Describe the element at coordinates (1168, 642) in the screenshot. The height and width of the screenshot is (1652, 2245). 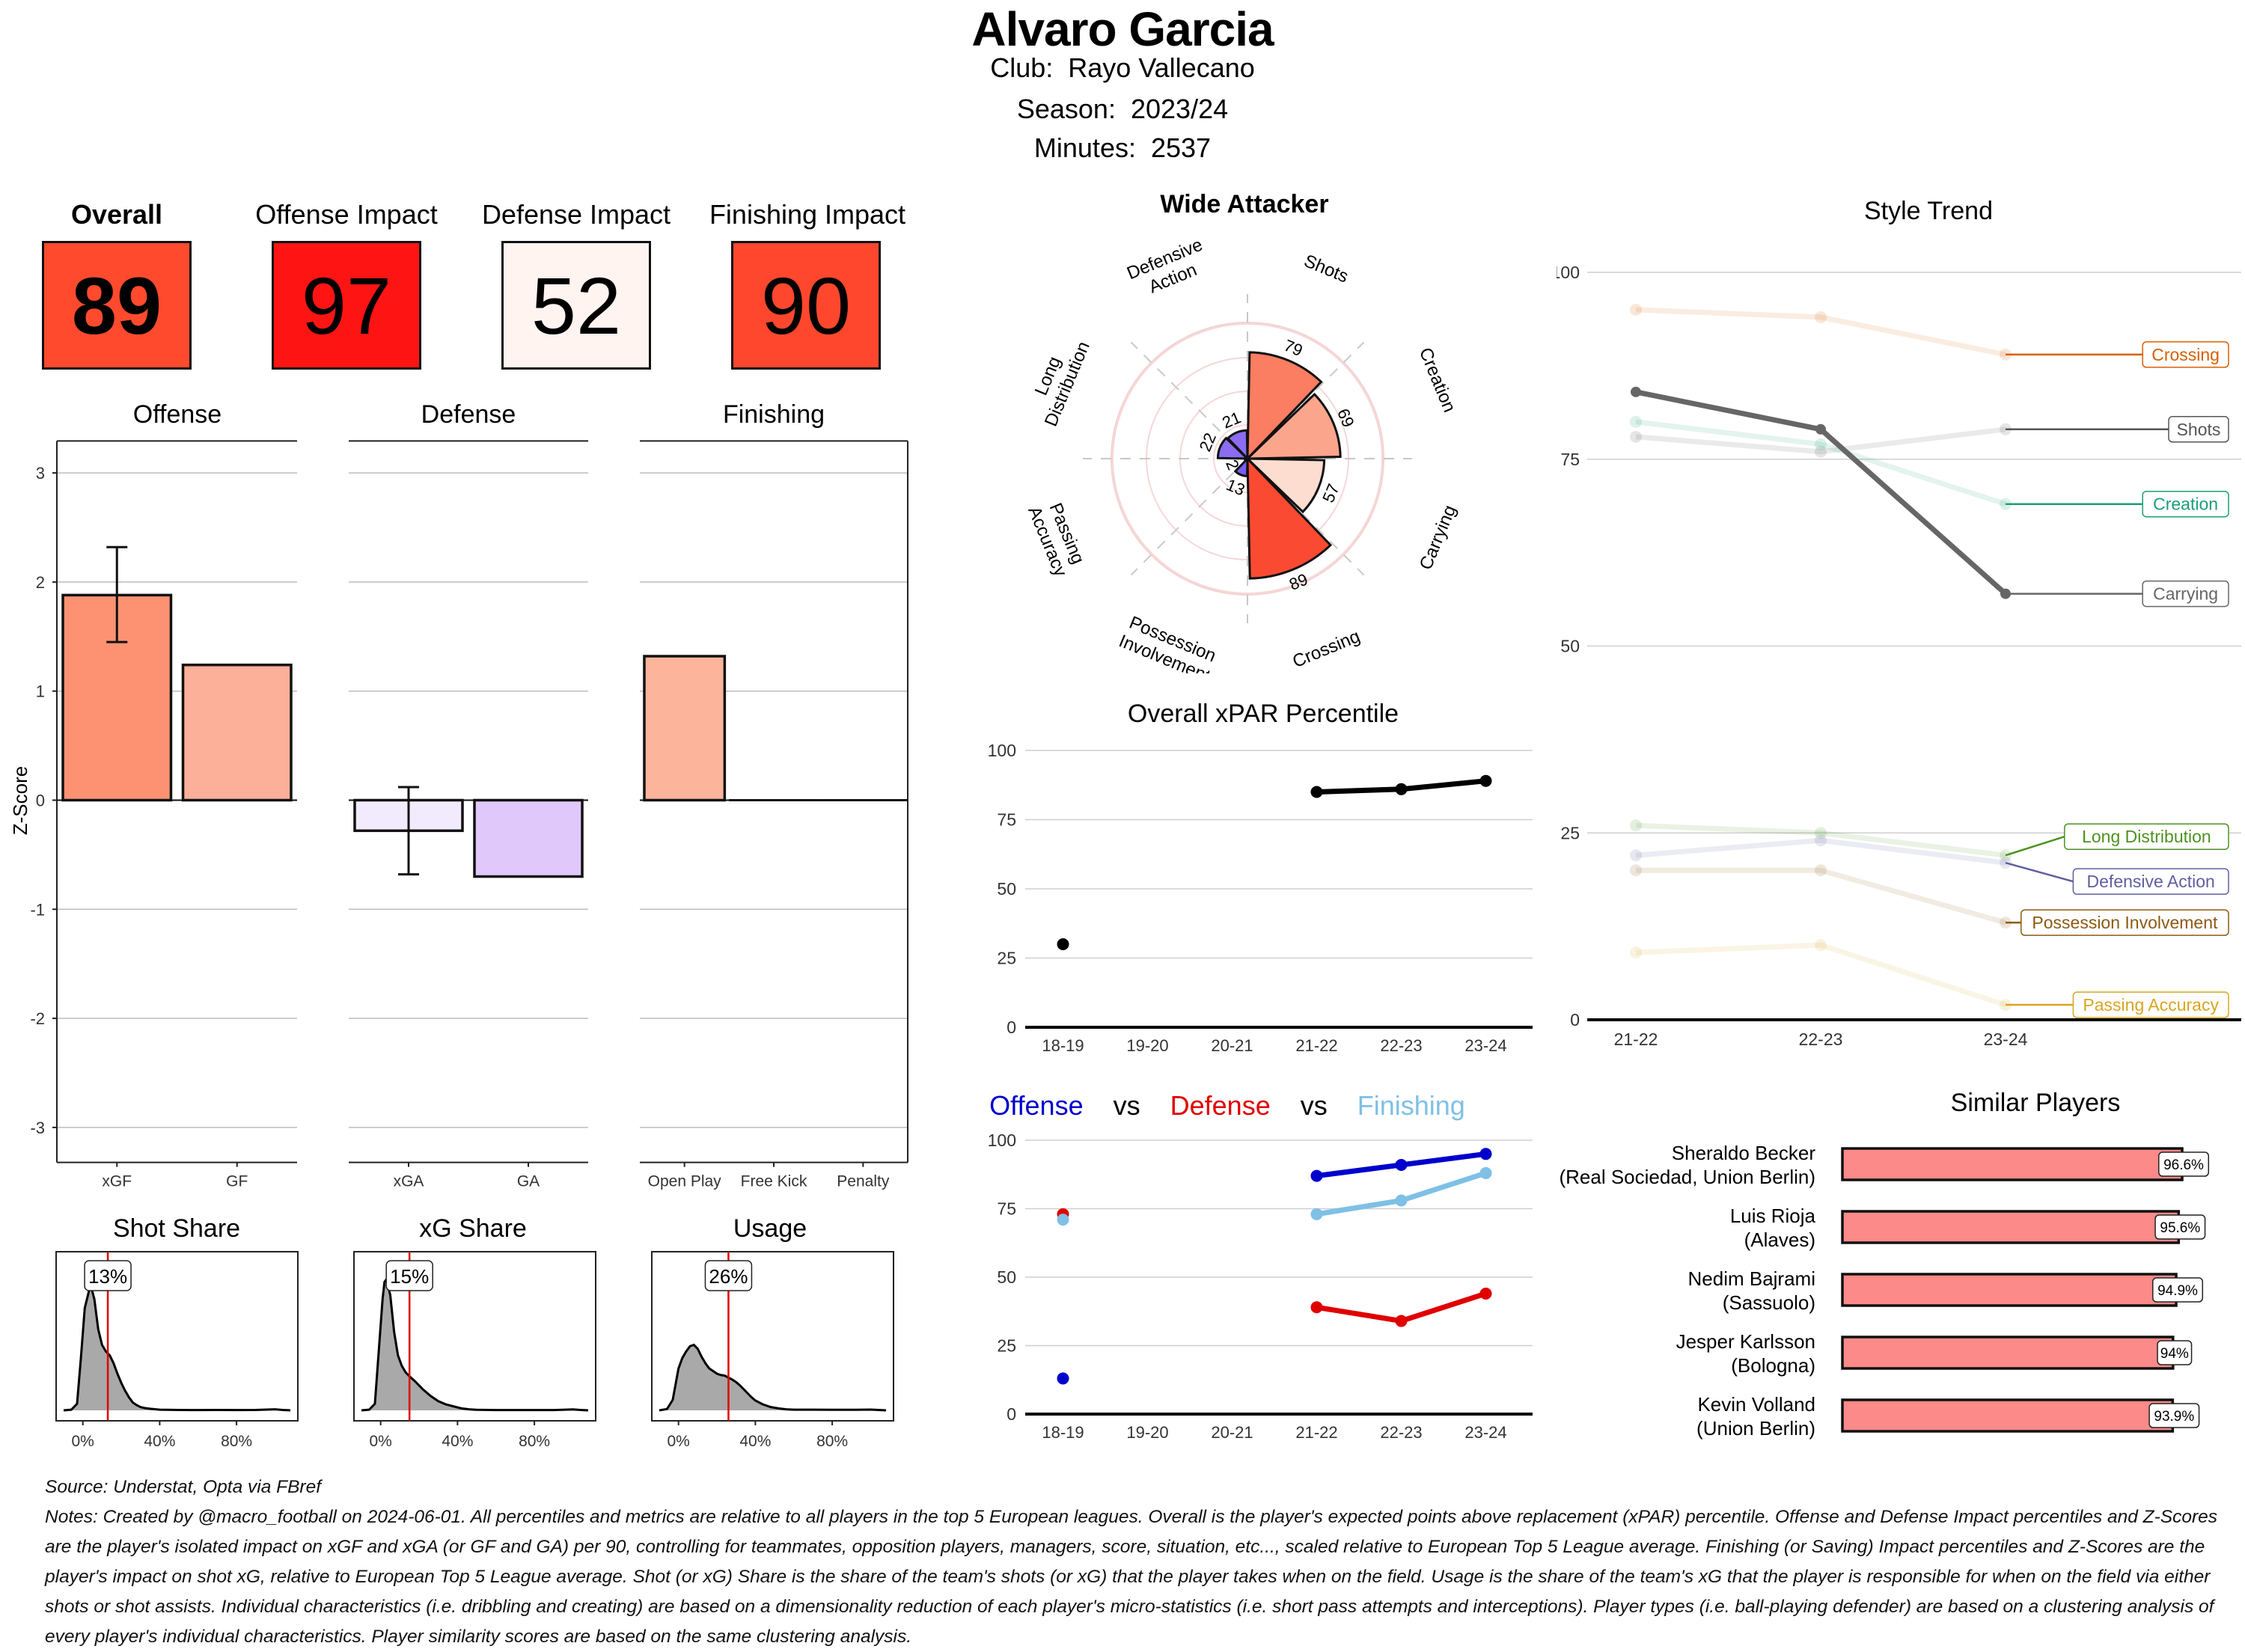
I see `polar-category-label: PossessionInvolvement` at that location.